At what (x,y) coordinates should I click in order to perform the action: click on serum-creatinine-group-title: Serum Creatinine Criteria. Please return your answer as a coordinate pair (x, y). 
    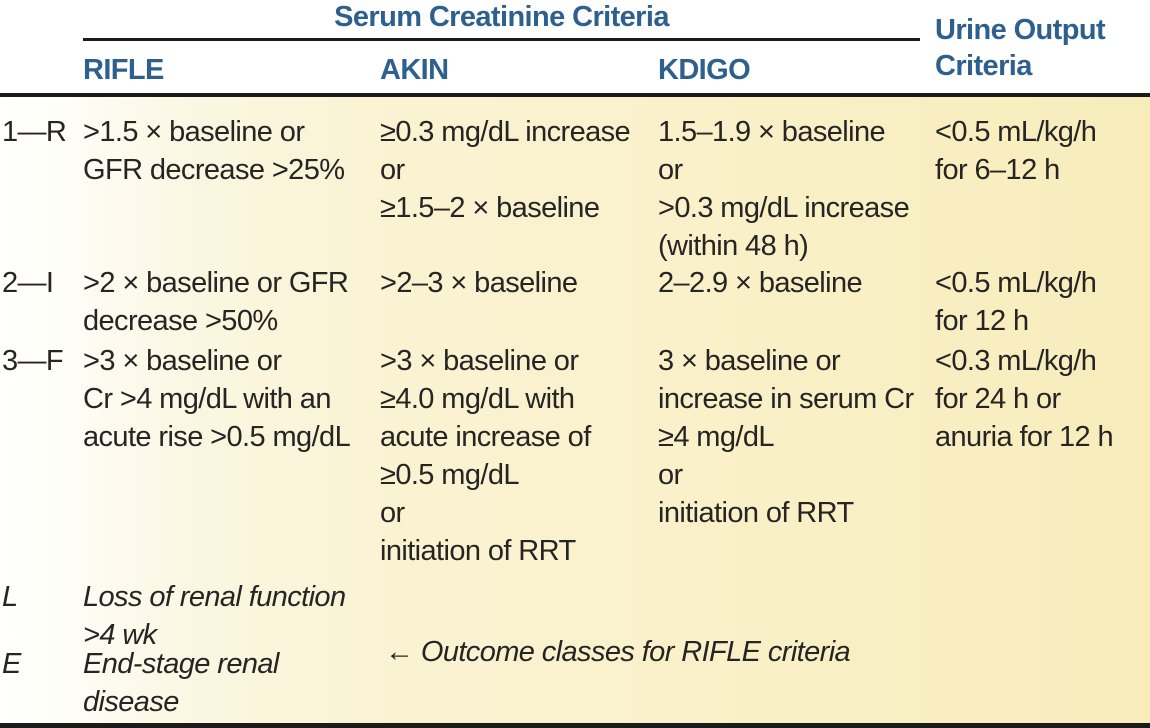
    Looking at the image, I should click on (501, 17).